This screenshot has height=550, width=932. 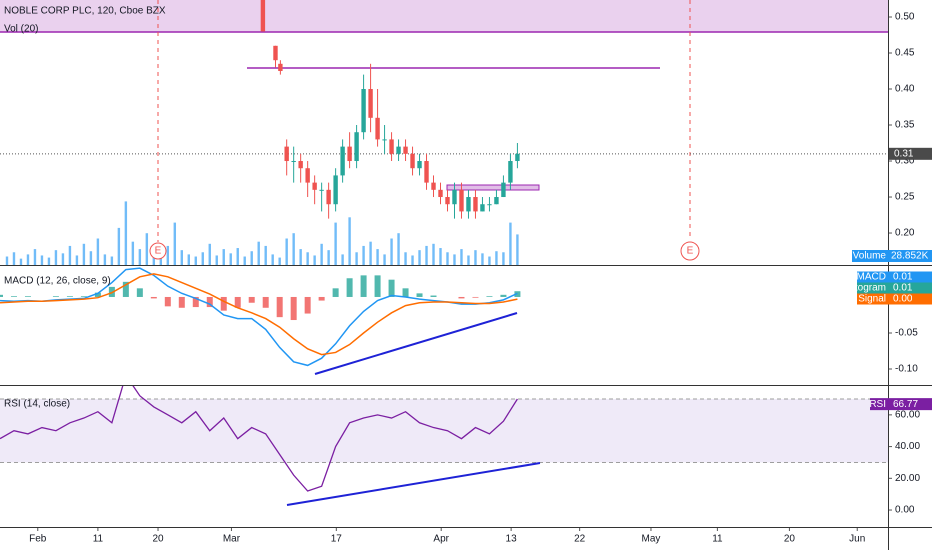 I want to click on macd-line, so click(x=259, y=314).